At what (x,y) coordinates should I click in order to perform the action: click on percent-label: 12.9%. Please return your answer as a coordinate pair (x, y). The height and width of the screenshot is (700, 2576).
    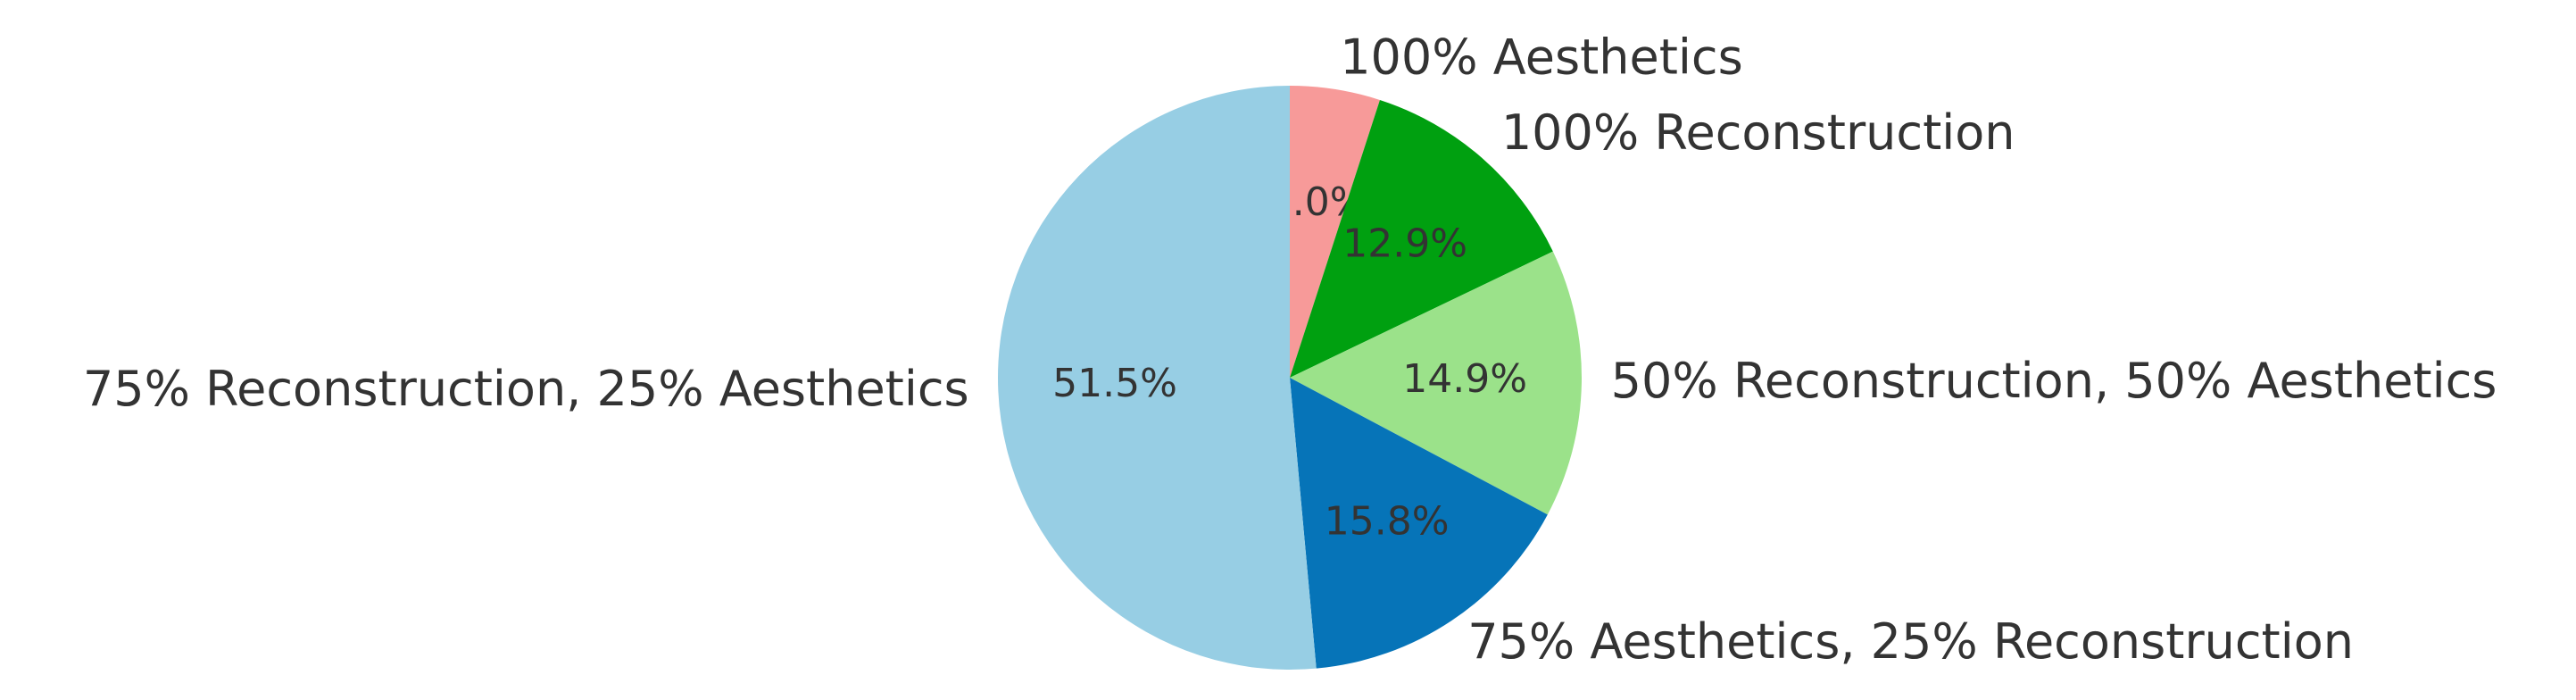
    Looking at the image, I should click on (1405, 244).